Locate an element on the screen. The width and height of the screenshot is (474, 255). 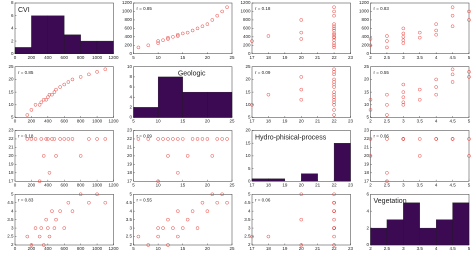
y-tick-label: 4 is located at coordinates (130, 210).